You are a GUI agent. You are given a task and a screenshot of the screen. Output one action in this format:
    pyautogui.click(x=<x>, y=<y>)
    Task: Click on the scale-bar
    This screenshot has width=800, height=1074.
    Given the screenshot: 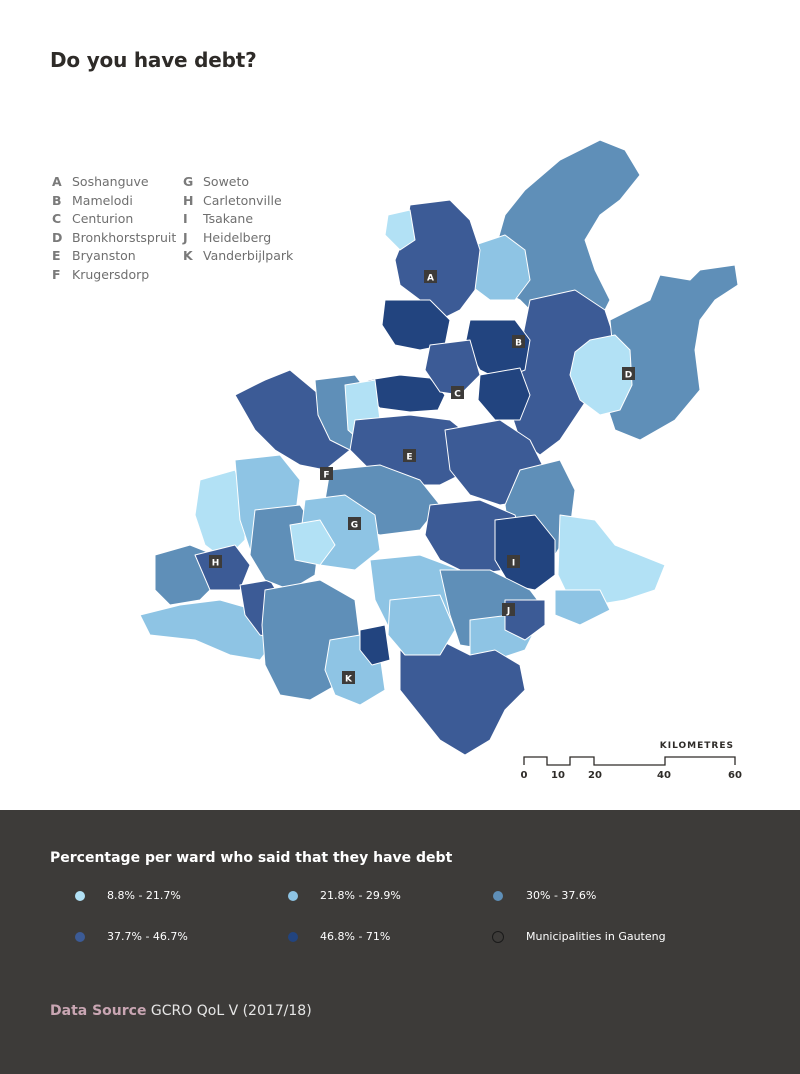 What is the action you would take?
    pyautogui.click(x=629, y=761)
    